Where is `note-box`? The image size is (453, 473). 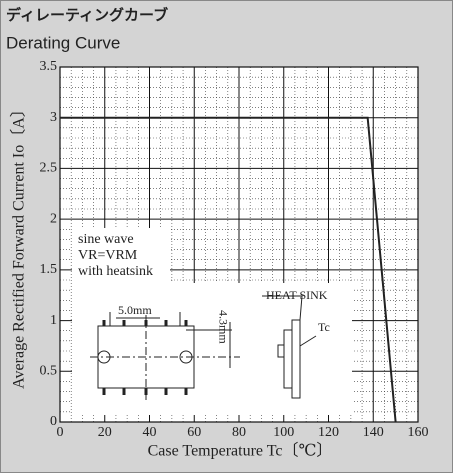
note-box is located at coordinates (121, 259).